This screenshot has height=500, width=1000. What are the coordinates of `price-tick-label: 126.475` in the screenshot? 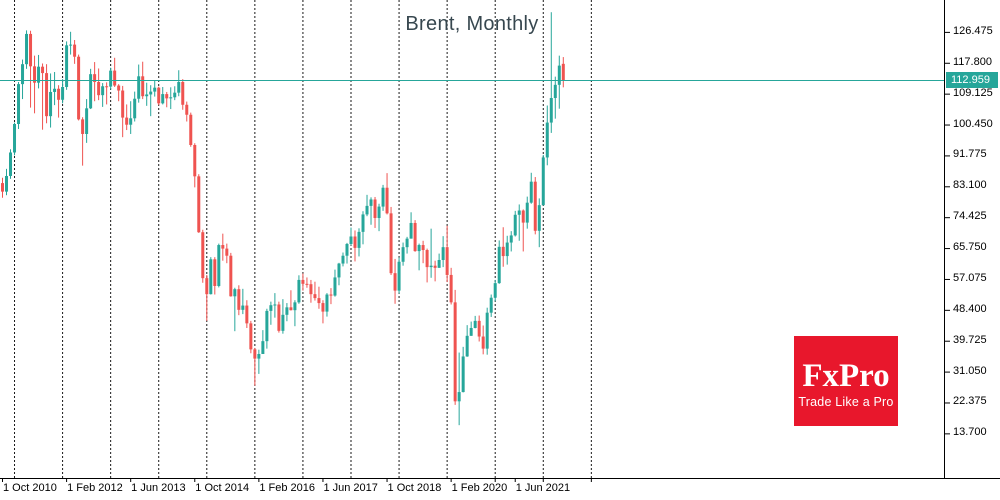 It's located at (973, 30).